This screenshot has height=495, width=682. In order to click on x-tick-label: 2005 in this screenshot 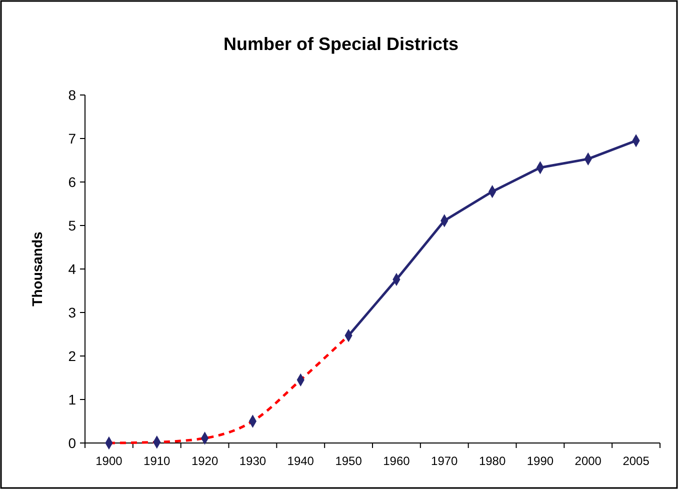, I will do `click(636, 461)`.